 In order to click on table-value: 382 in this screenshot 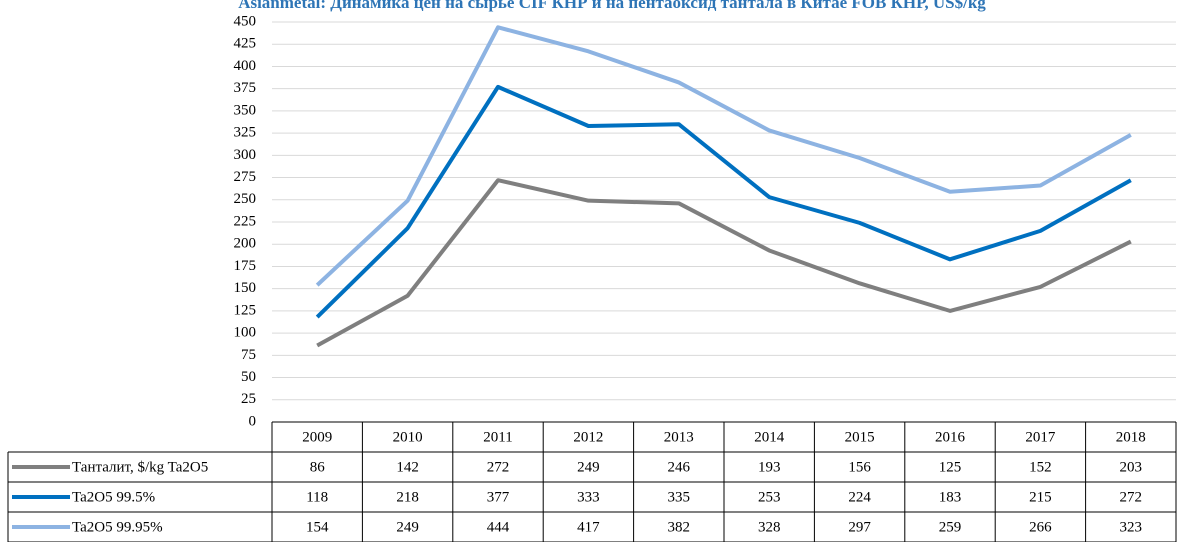, I will do `click(679, 527)`.